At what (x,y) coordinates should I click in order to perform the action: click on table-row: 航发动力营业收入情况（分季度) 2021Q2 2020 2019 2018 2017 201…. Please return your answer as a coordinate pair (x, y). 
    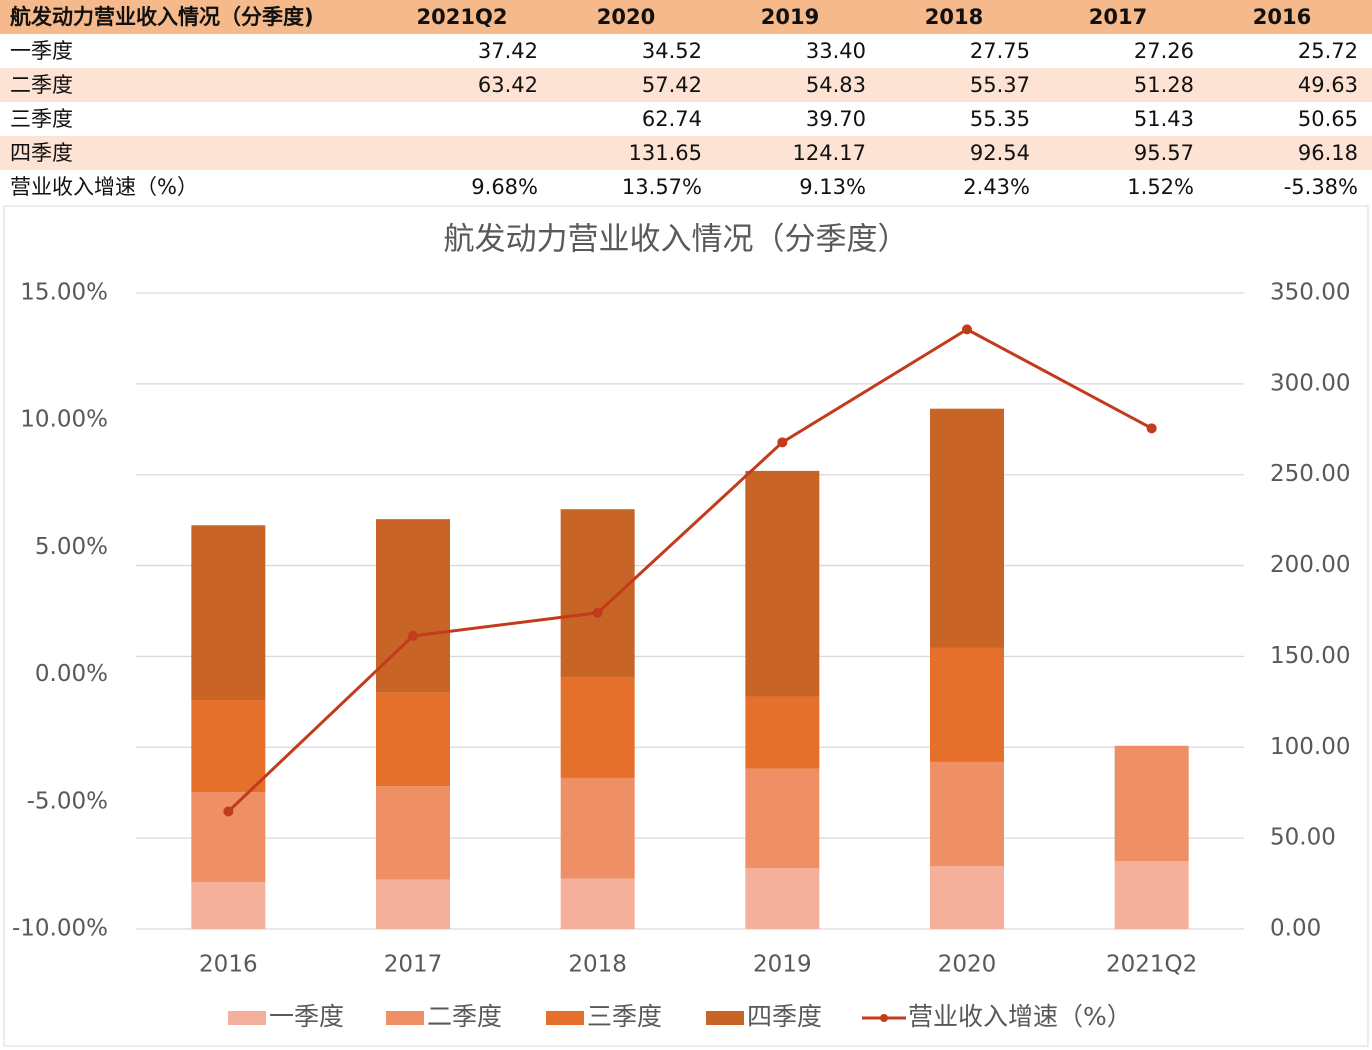
    Looking at the image, I should click on (686, 17).